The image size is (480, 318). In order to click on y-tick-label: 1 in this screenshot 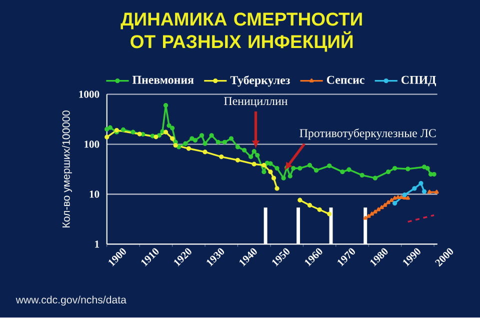, I will do `click(97, 244)`.